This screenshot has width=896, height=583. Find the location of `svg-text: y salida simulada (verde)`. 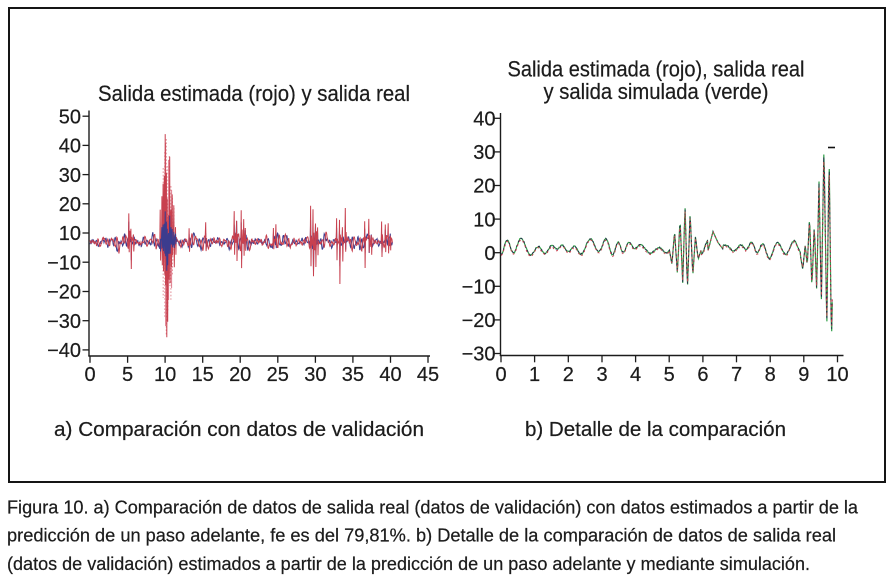

svg-text: y salida simulada (verde) is located at coordinates (656, 91).